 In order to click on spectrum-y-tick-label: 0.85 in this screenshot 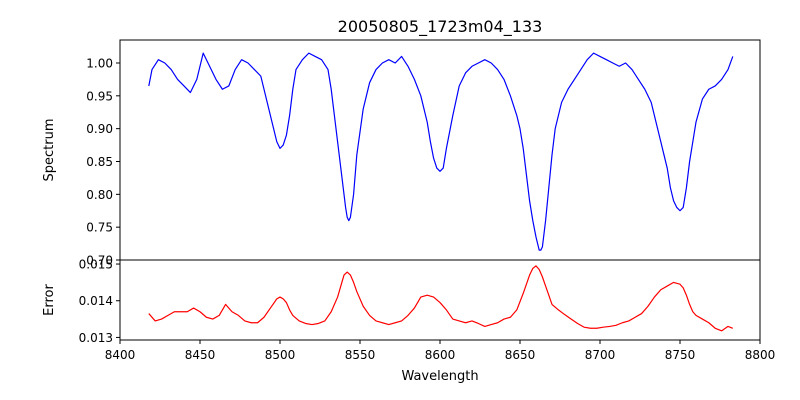, I will do `click(99, 162)`.